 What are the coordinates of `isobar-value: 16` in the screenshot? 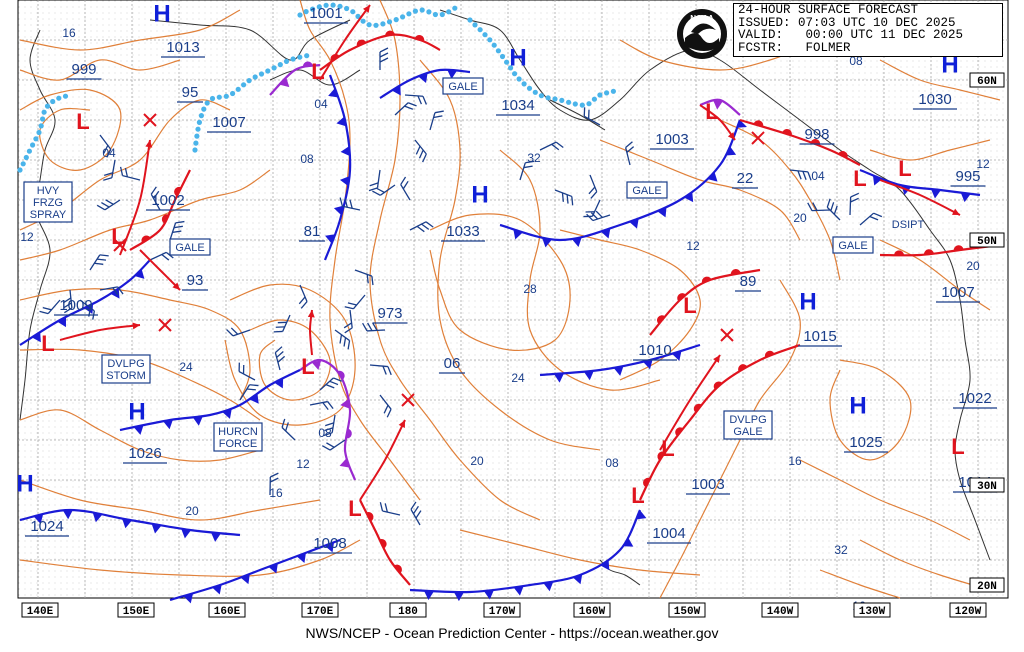 It's located at (276, 493).